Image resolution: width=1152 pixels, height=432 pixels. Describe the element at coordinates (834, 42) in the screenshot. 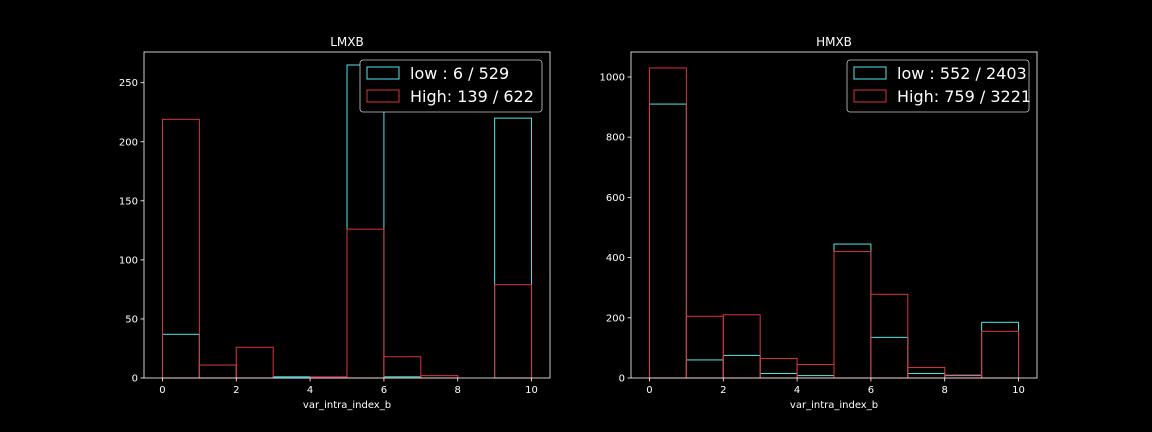

I see `chart-title: HMXB` at that location.